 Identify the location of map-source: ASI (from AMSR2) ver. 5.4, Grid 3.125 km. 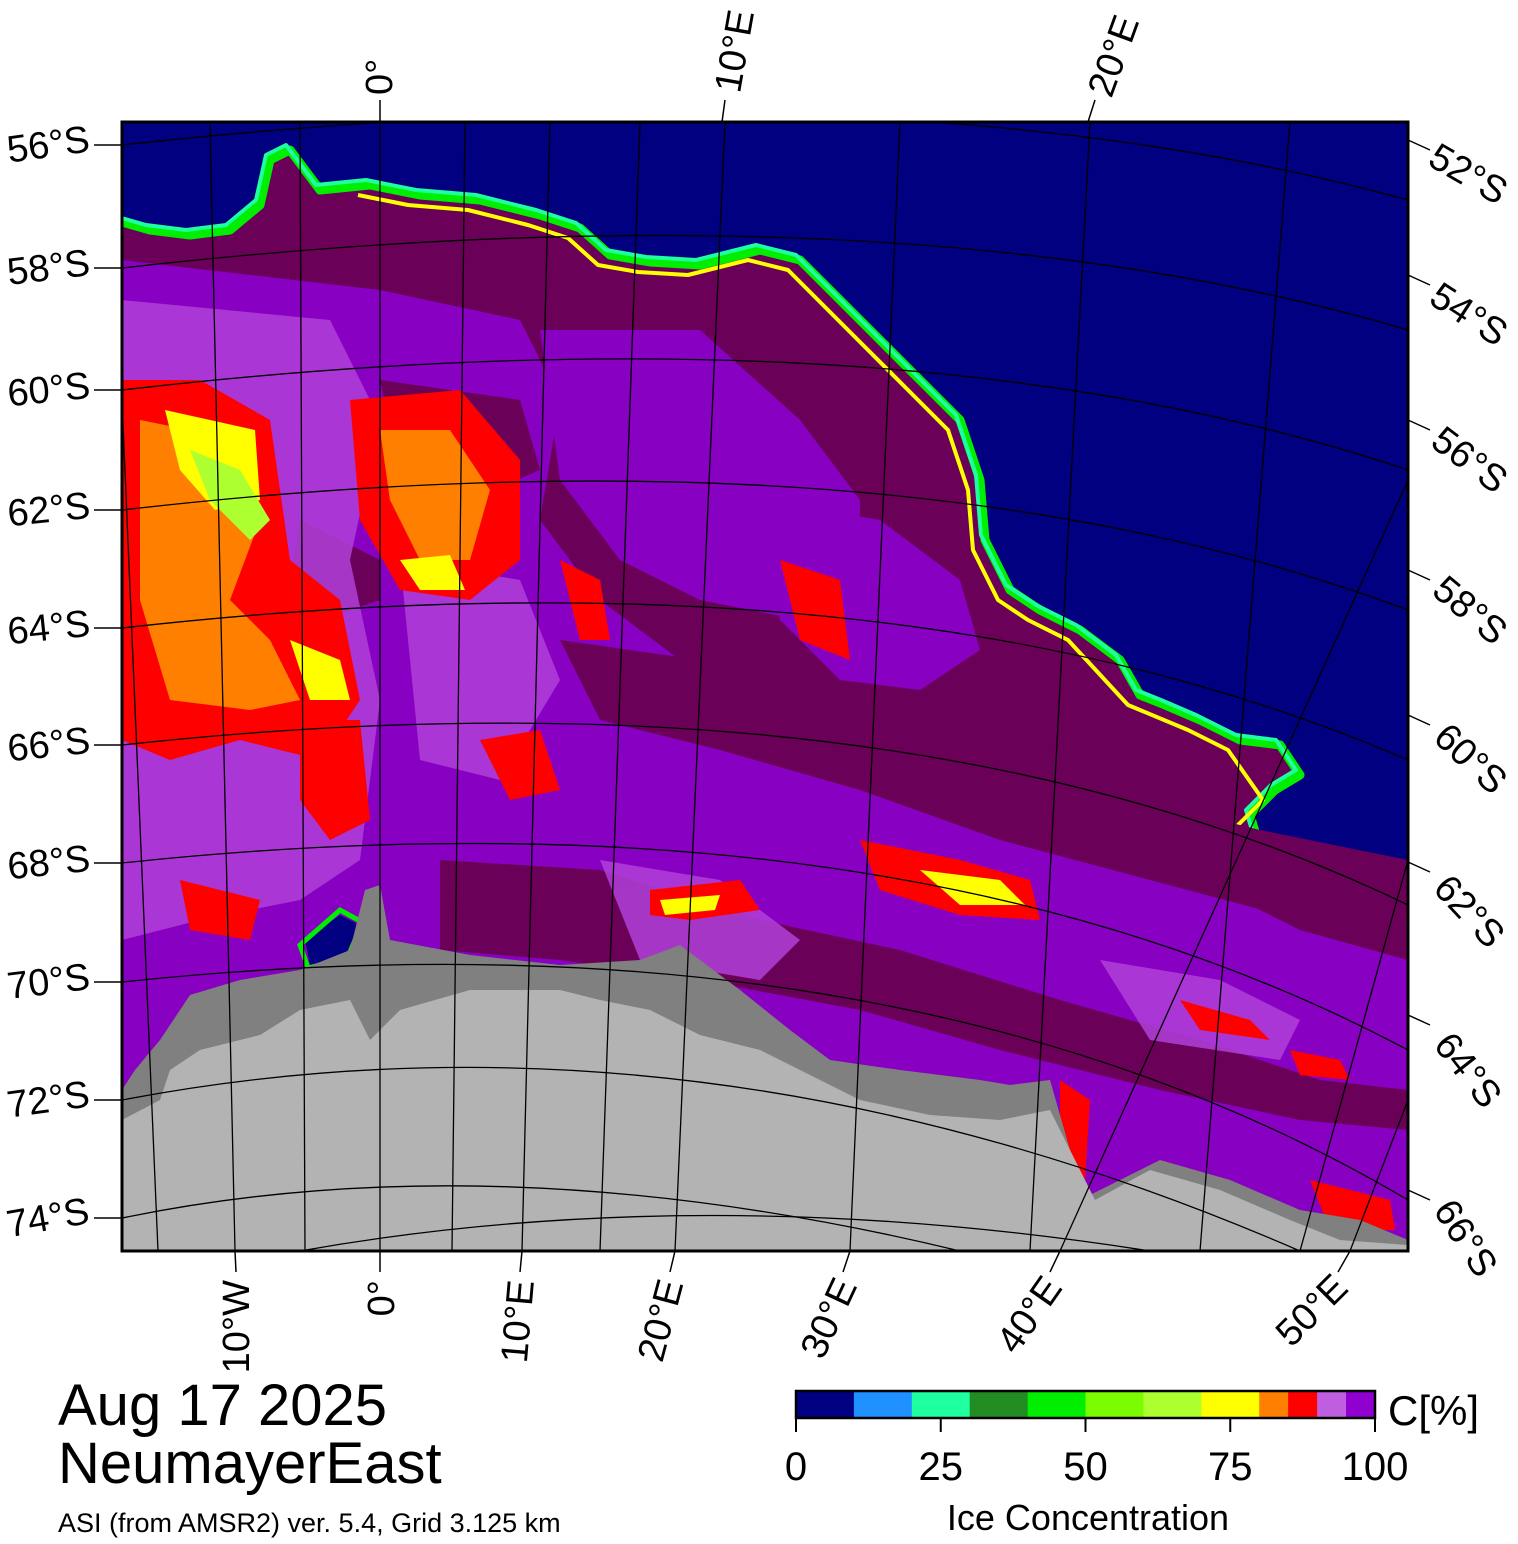
(309, 1523).